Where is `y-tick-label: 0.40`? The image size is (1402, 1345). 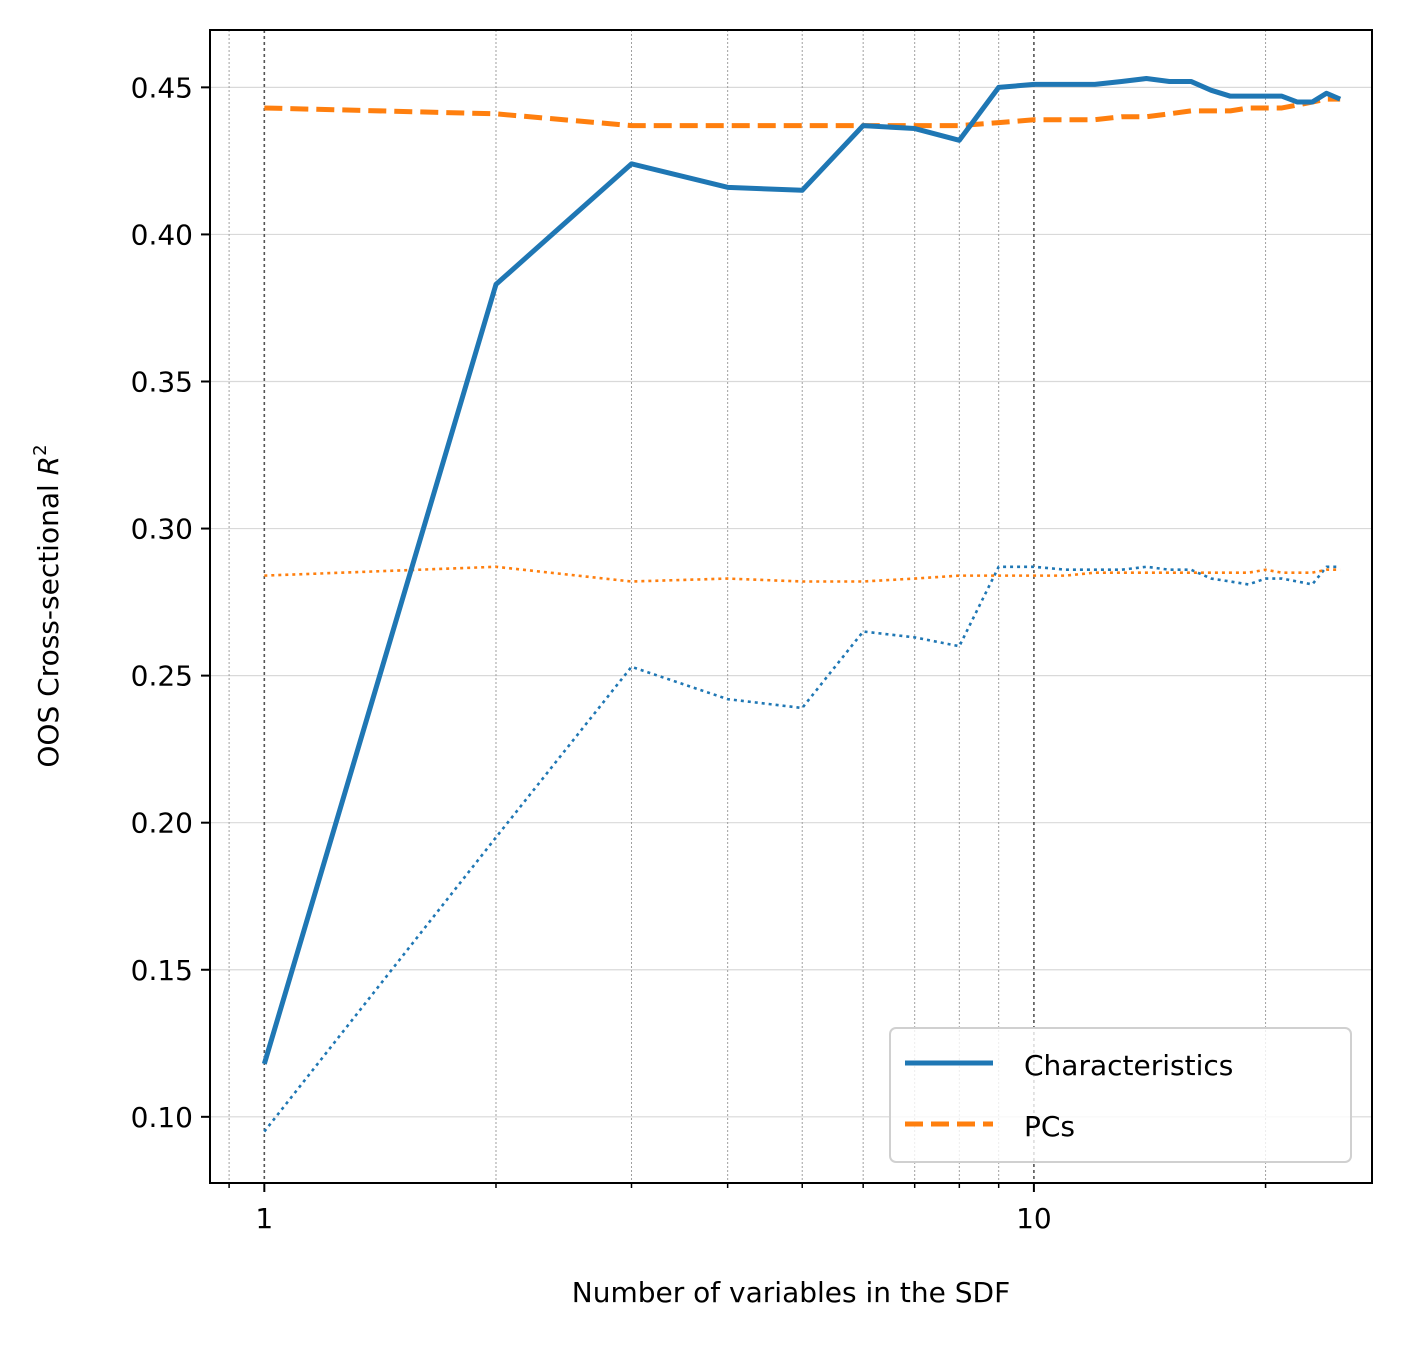 y-tick-label: 0.40 is located at coordinates (162, 234).